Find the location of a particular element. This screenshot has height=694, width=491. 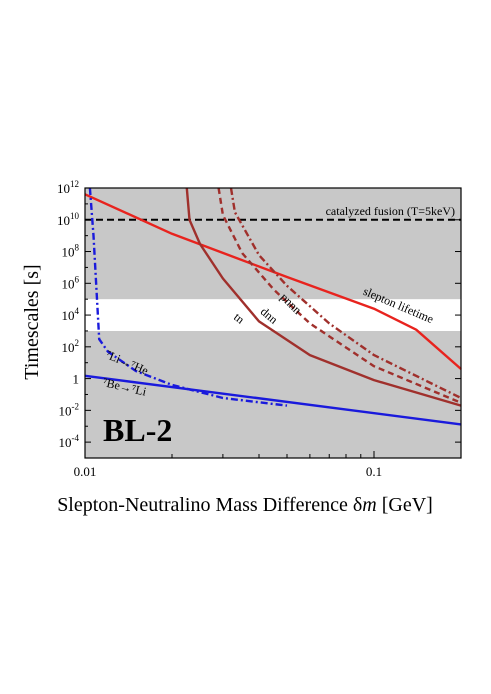

pnnn-curve is located at coordinates (345, 293).